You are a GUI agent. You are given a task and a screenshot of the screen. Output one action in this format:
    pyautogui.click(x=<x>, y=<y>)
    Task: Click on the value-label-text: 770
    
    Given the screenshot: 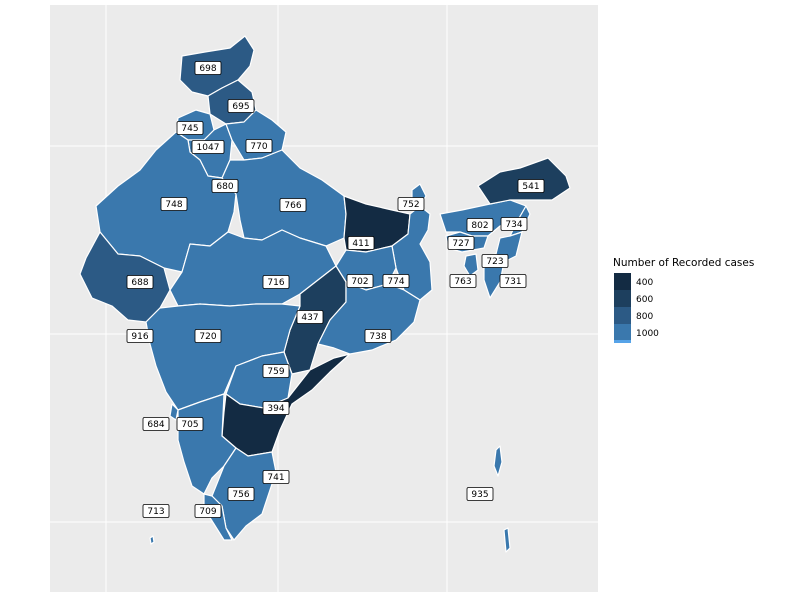 What is the action you would take?
    pyautogui.click(x=258, y=147)
    